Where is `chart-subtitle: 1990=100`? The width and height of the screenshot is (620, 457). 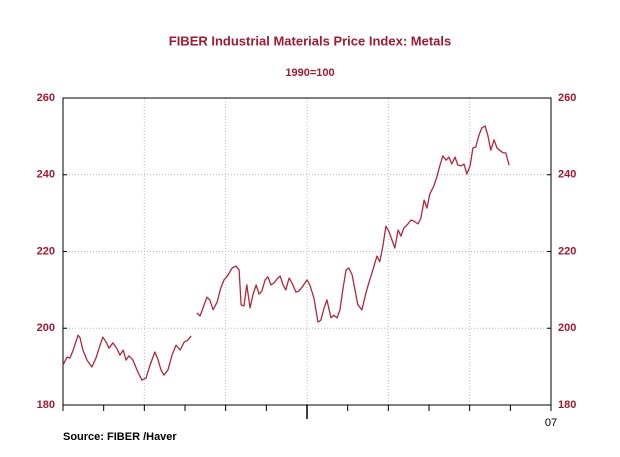 chart-subtitle: 1990=100 is located at coordinates (309, 73).